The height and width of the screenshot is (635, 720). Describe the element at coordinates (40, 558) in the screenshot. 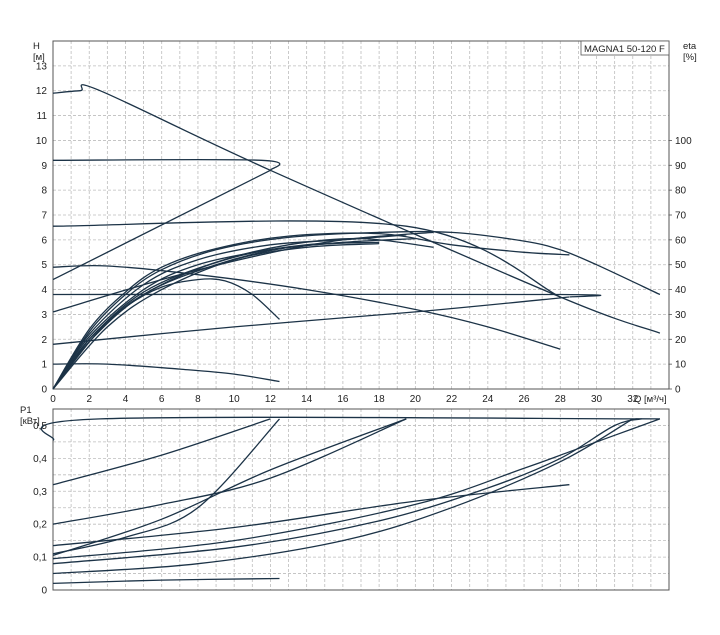

I see `power-y-tick-label: 0,1` at that location.